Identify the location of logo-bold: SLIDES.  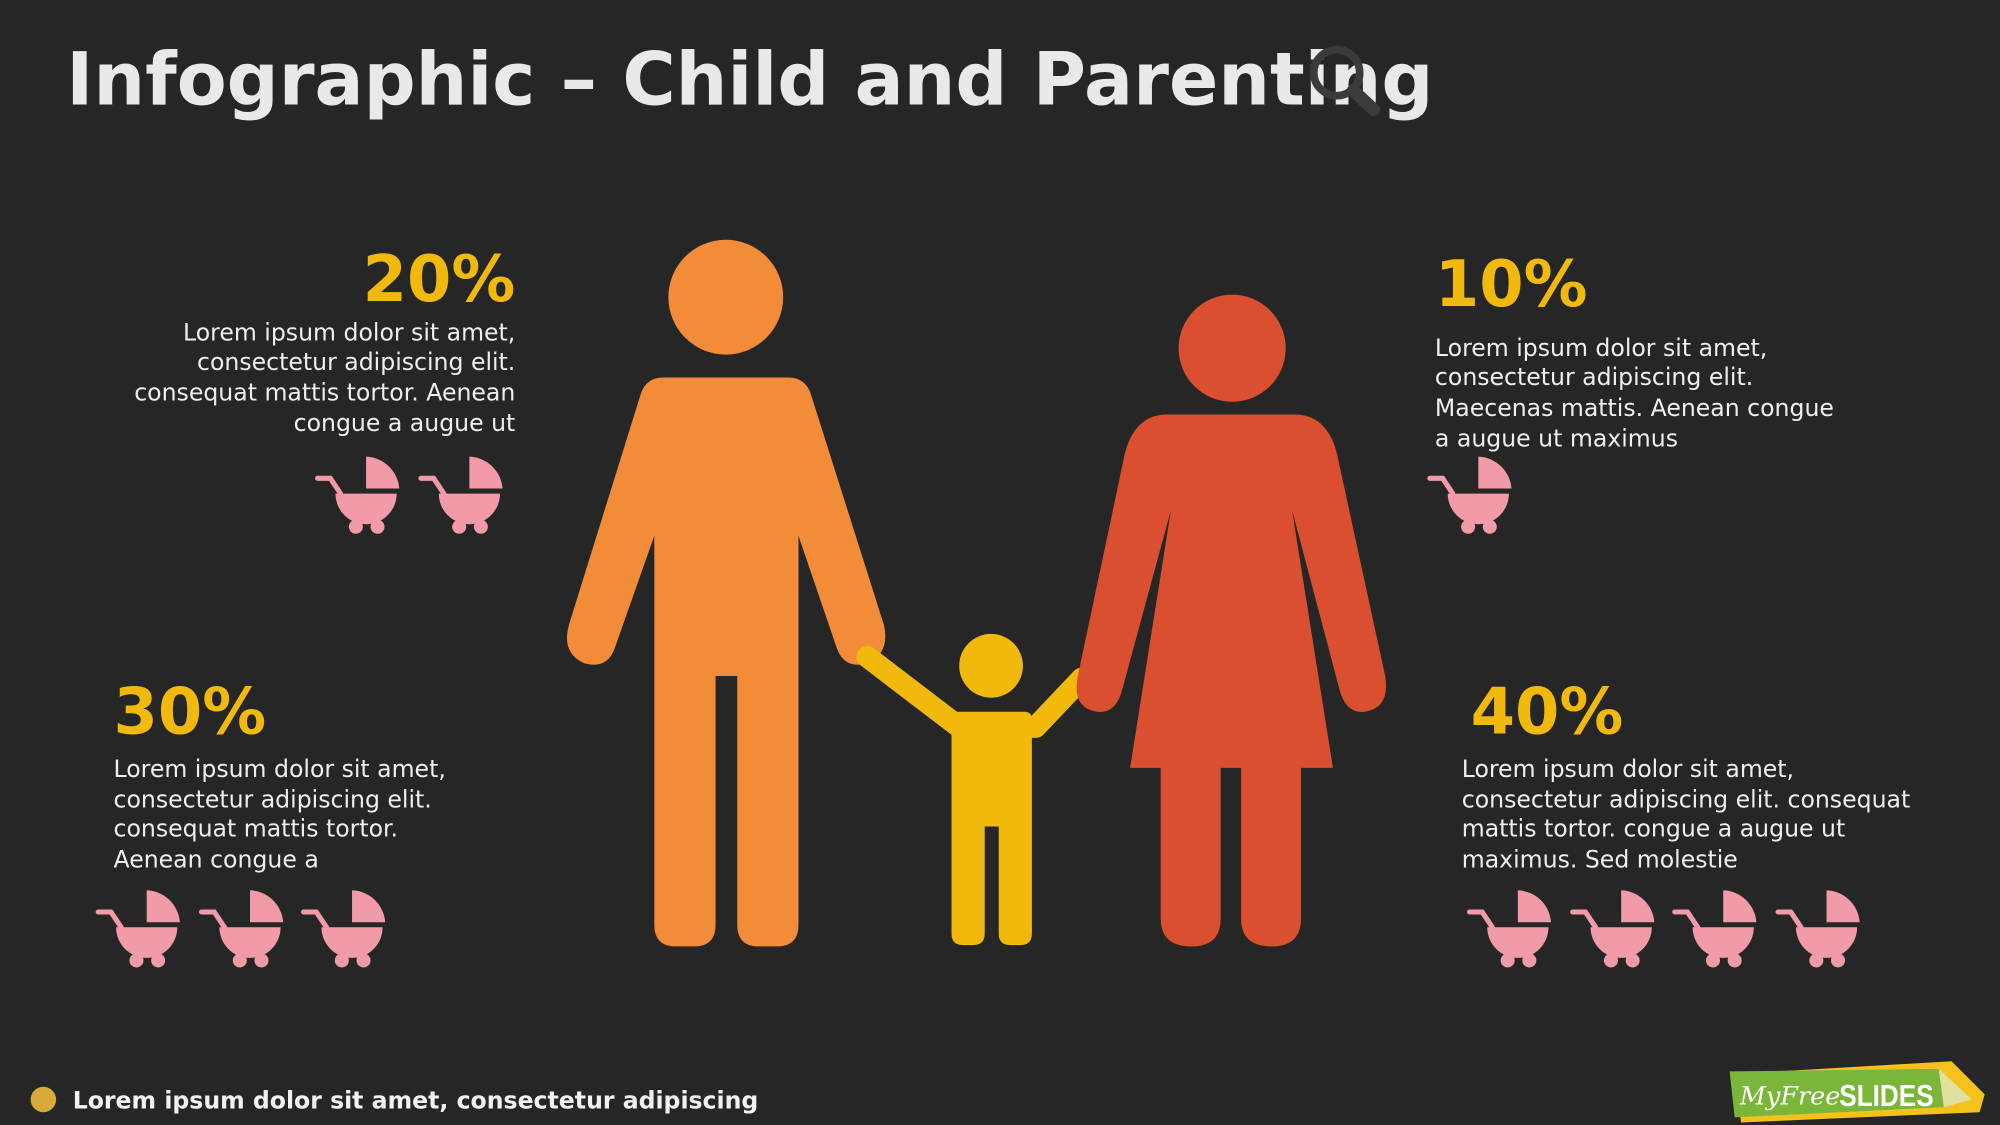
(1886, 1096).